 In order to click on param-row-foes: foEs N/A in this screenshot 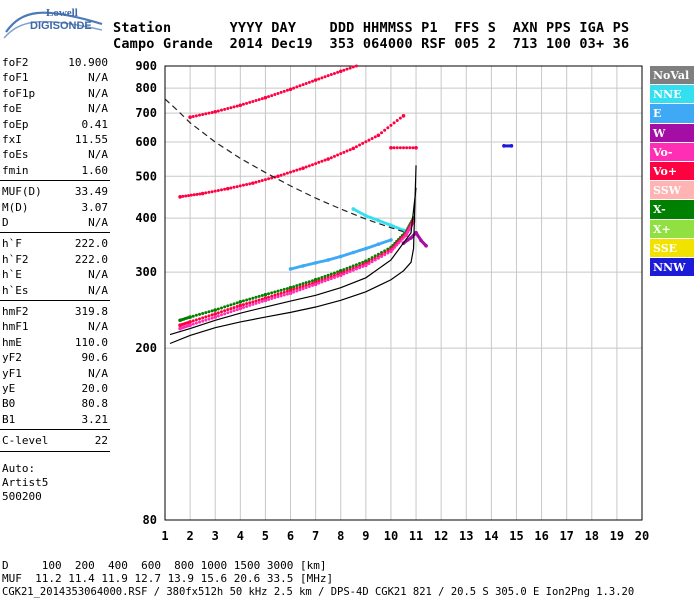, I will do `click(55, 155)`.